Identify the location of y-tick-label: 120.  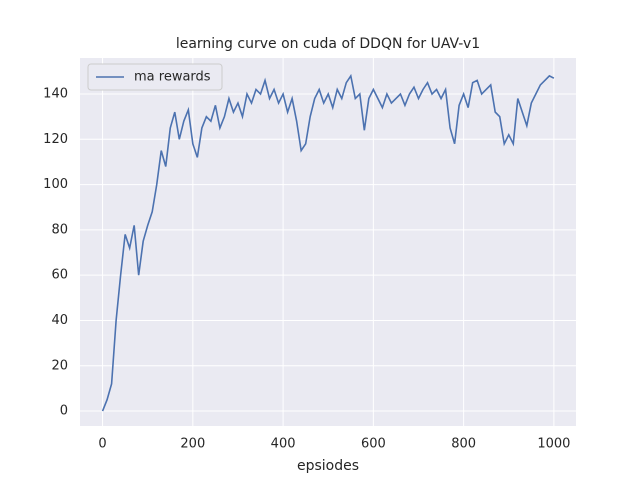
(55, 139).